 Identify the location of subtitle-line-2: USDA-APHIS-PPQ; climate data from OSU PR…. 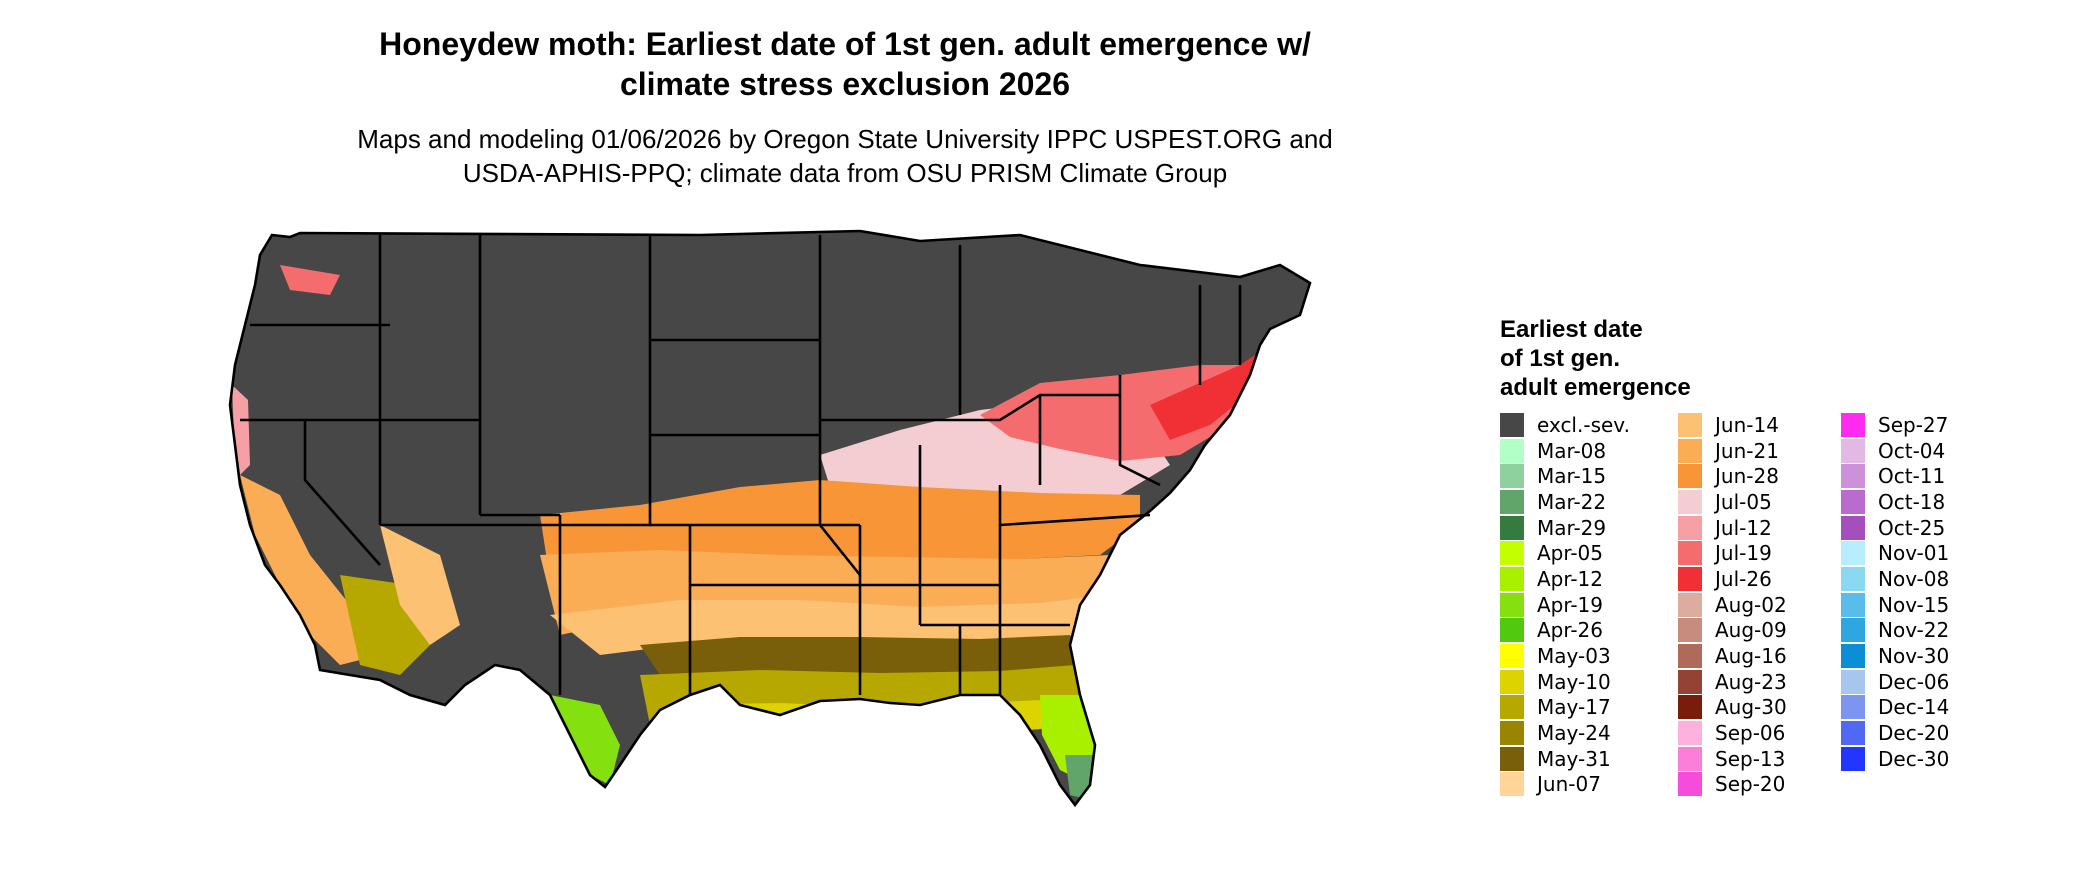
(845, 173).